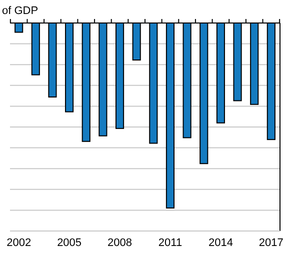  I want to click on x-tick-label: 2002, so click(19, 243).